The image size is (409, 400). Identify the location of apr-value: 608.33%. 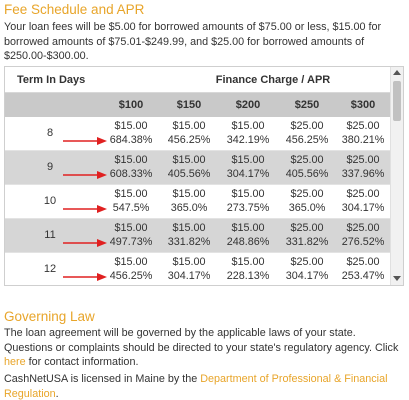
(131, 173).